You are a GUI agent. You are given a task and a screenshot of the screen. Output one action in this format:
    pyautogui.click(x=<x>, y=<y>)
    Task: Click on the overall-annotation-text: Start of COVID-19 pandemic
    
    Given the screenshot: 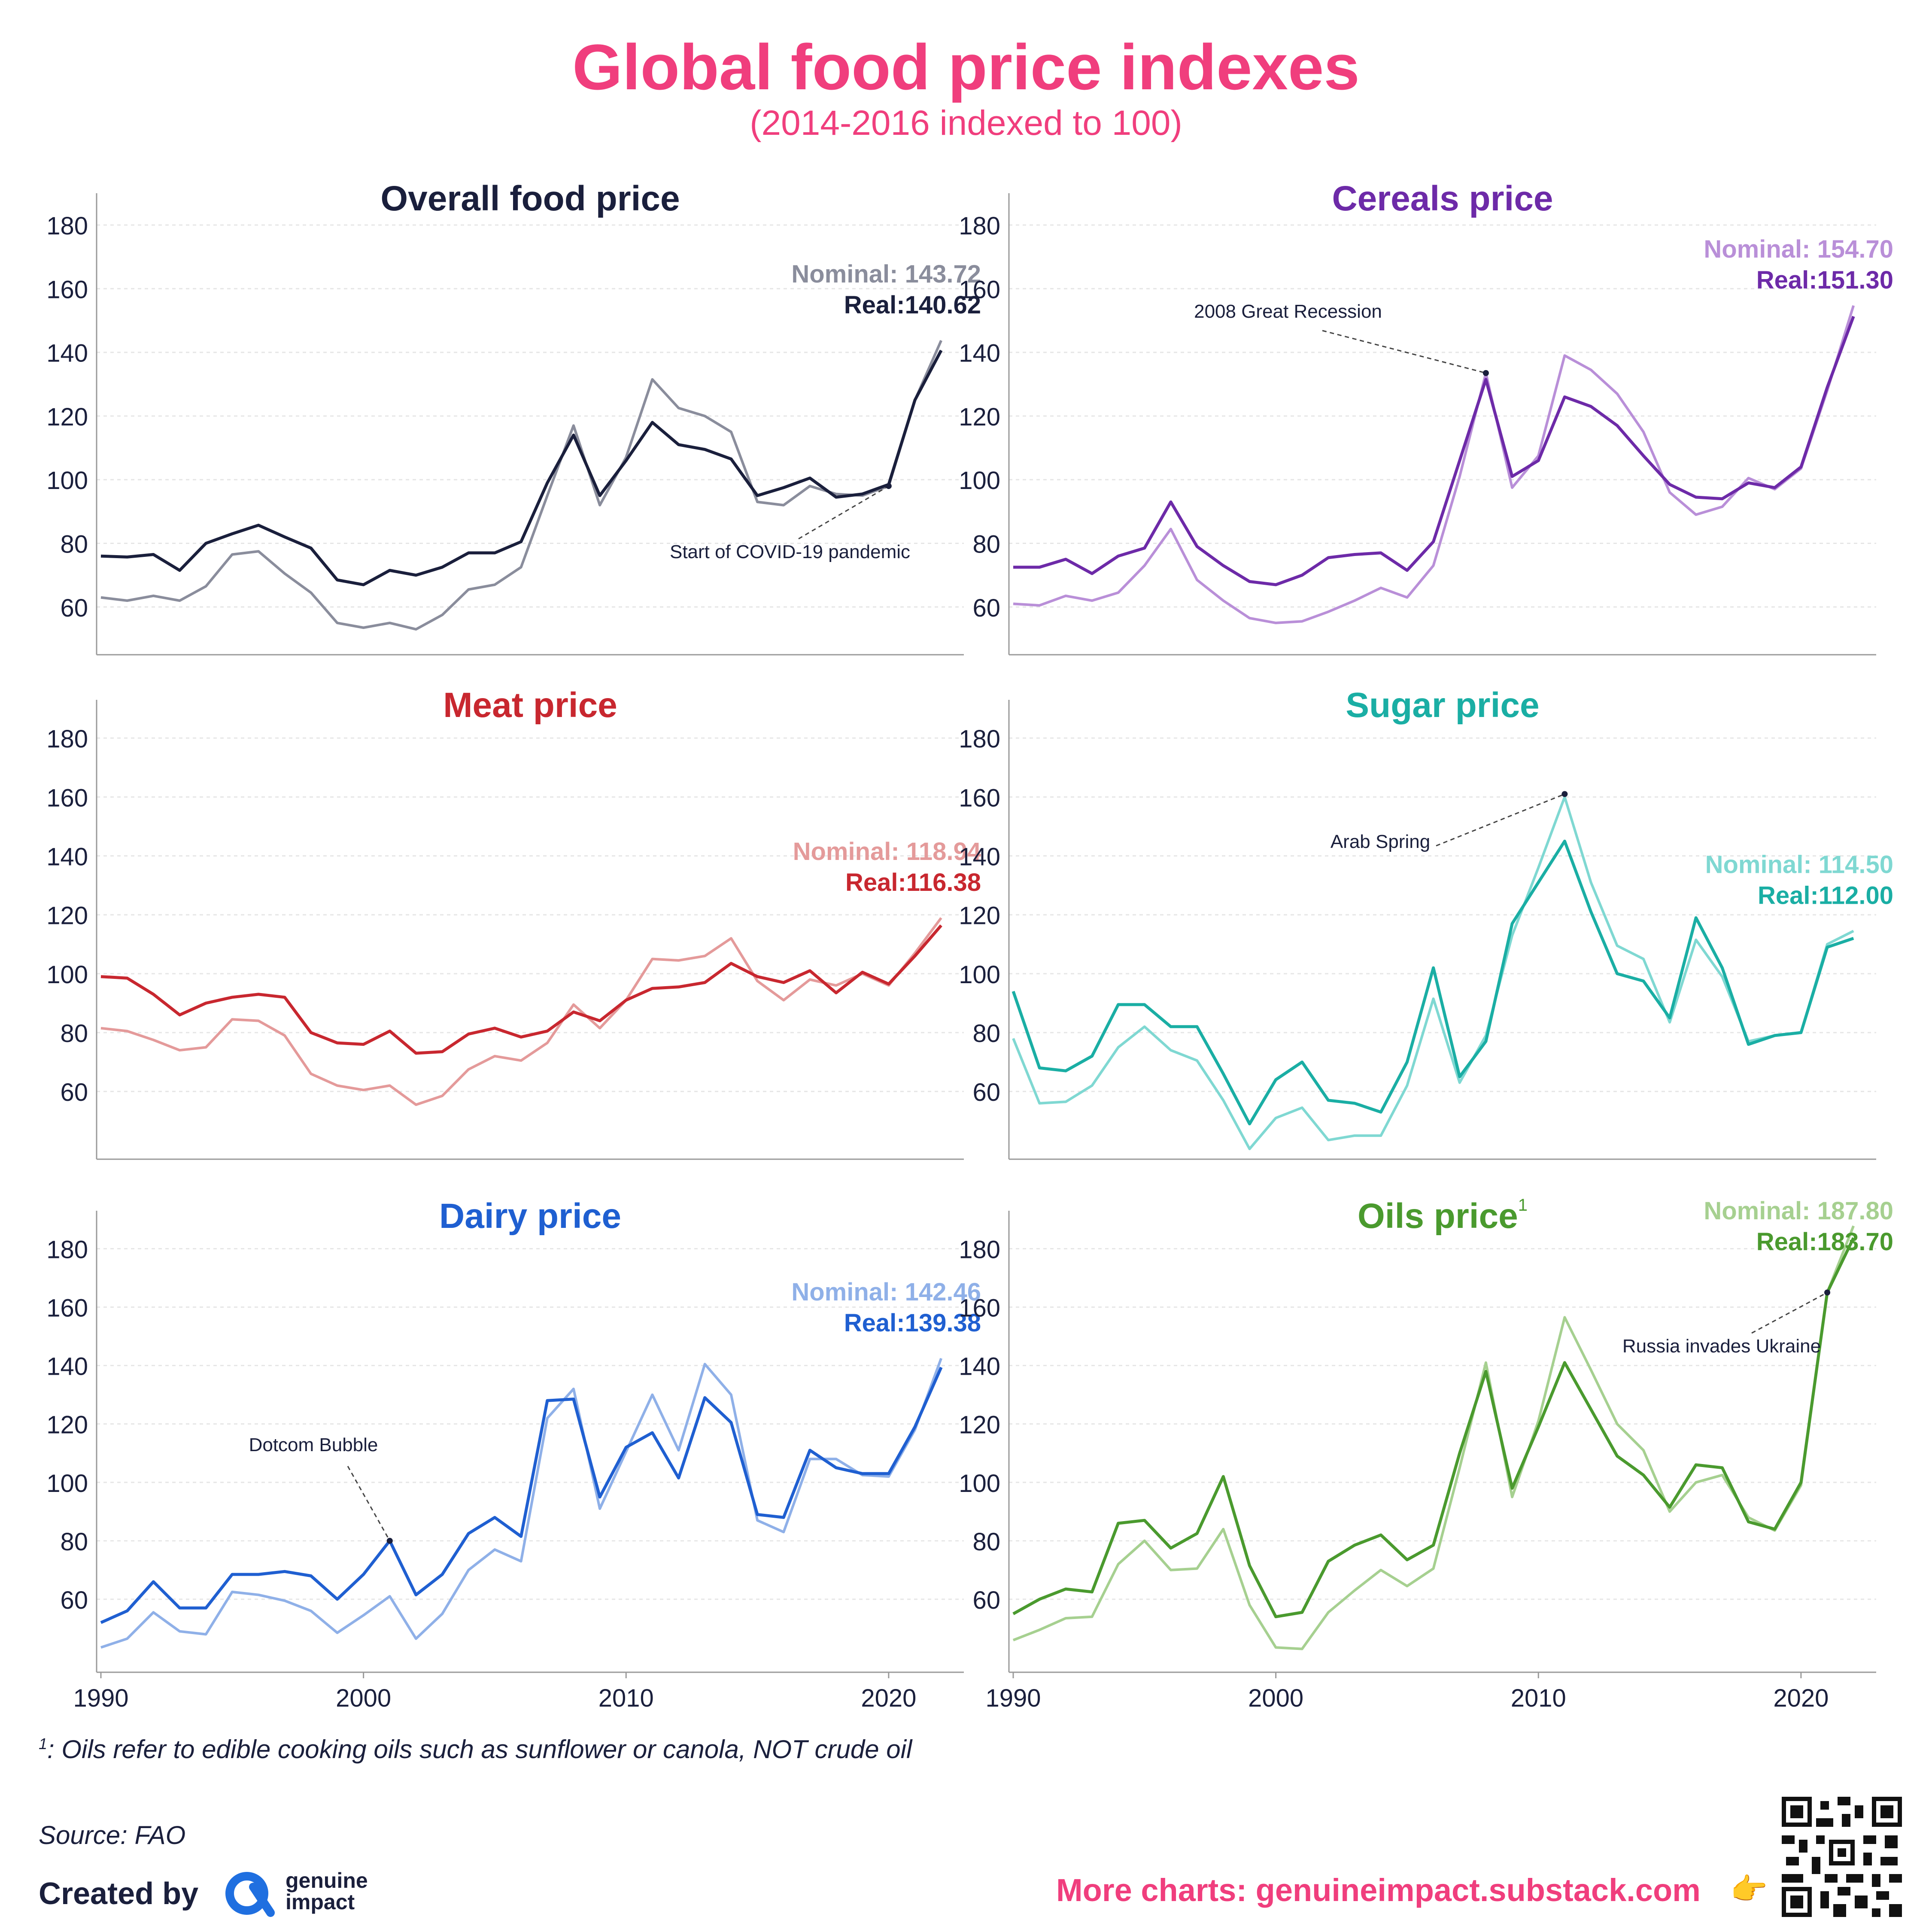 What is the action you would take?
    pyautogui.click(x=790, y=552)
    